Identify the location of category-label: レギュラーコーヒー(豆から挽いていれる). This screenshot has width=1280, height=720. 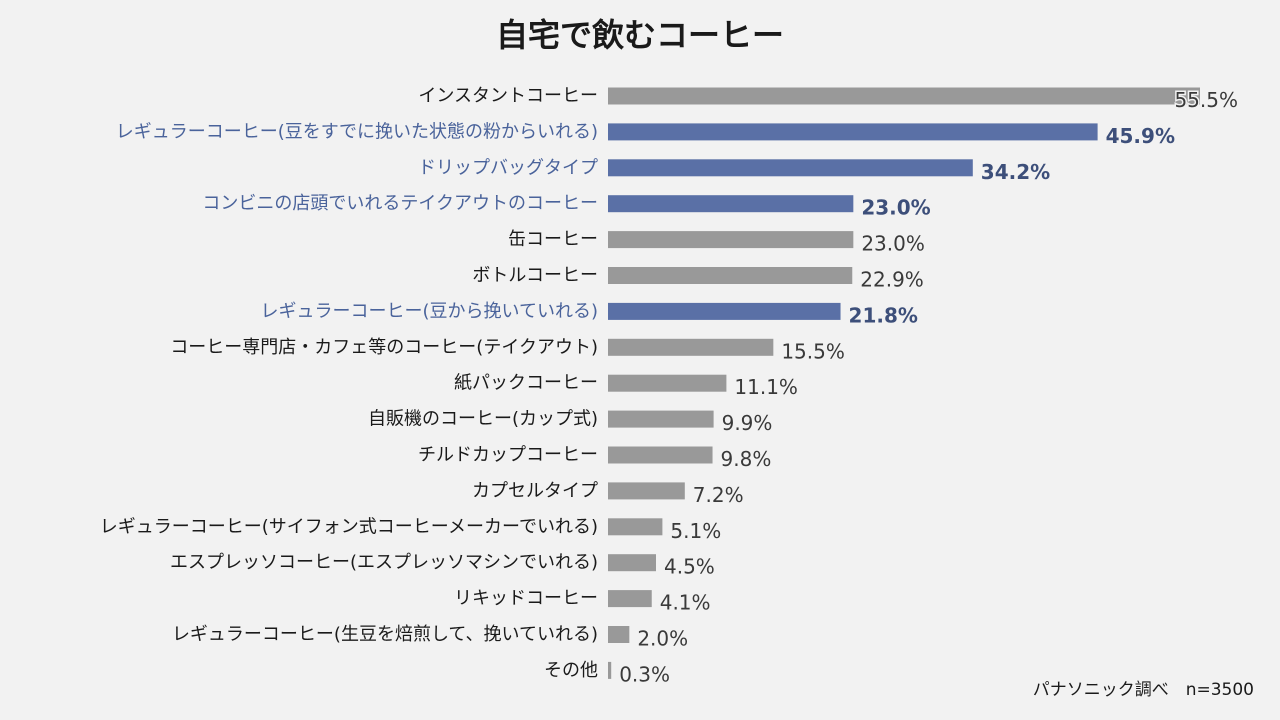
(429, 311).